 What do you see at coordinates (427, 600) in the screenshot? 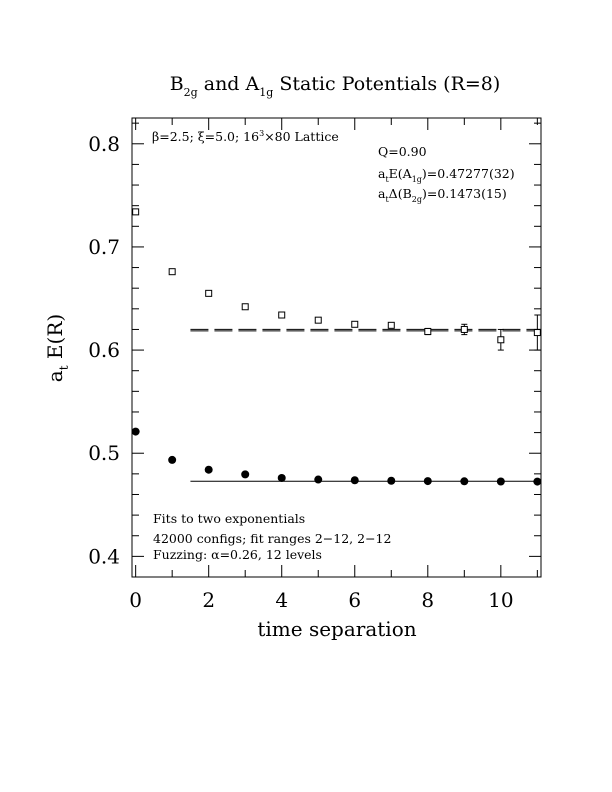
I see `x-tick-label: 8` at bounding box center [427, 600].